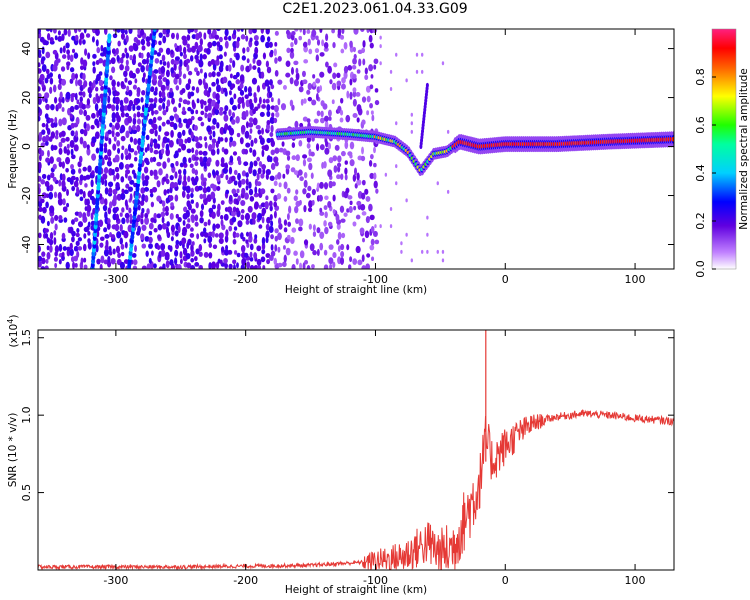 The width and height of the screenshot is (750, 600). What do you see at coordinates (14, 336) in the screenshot?
I see `snr-multiplier-base: (x10` at bounding box center [14, 336].